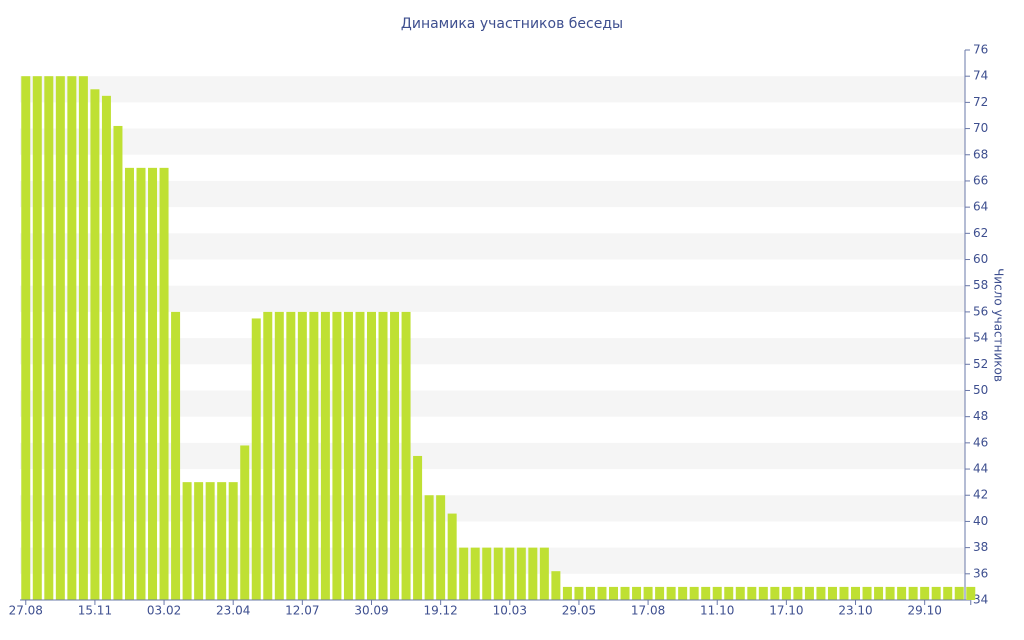 The width and height of the screenshot is (1024, 640). Describe the element at coordinates (980, 102) in the screenshot. I see `y-tick-label: 72` at that location.